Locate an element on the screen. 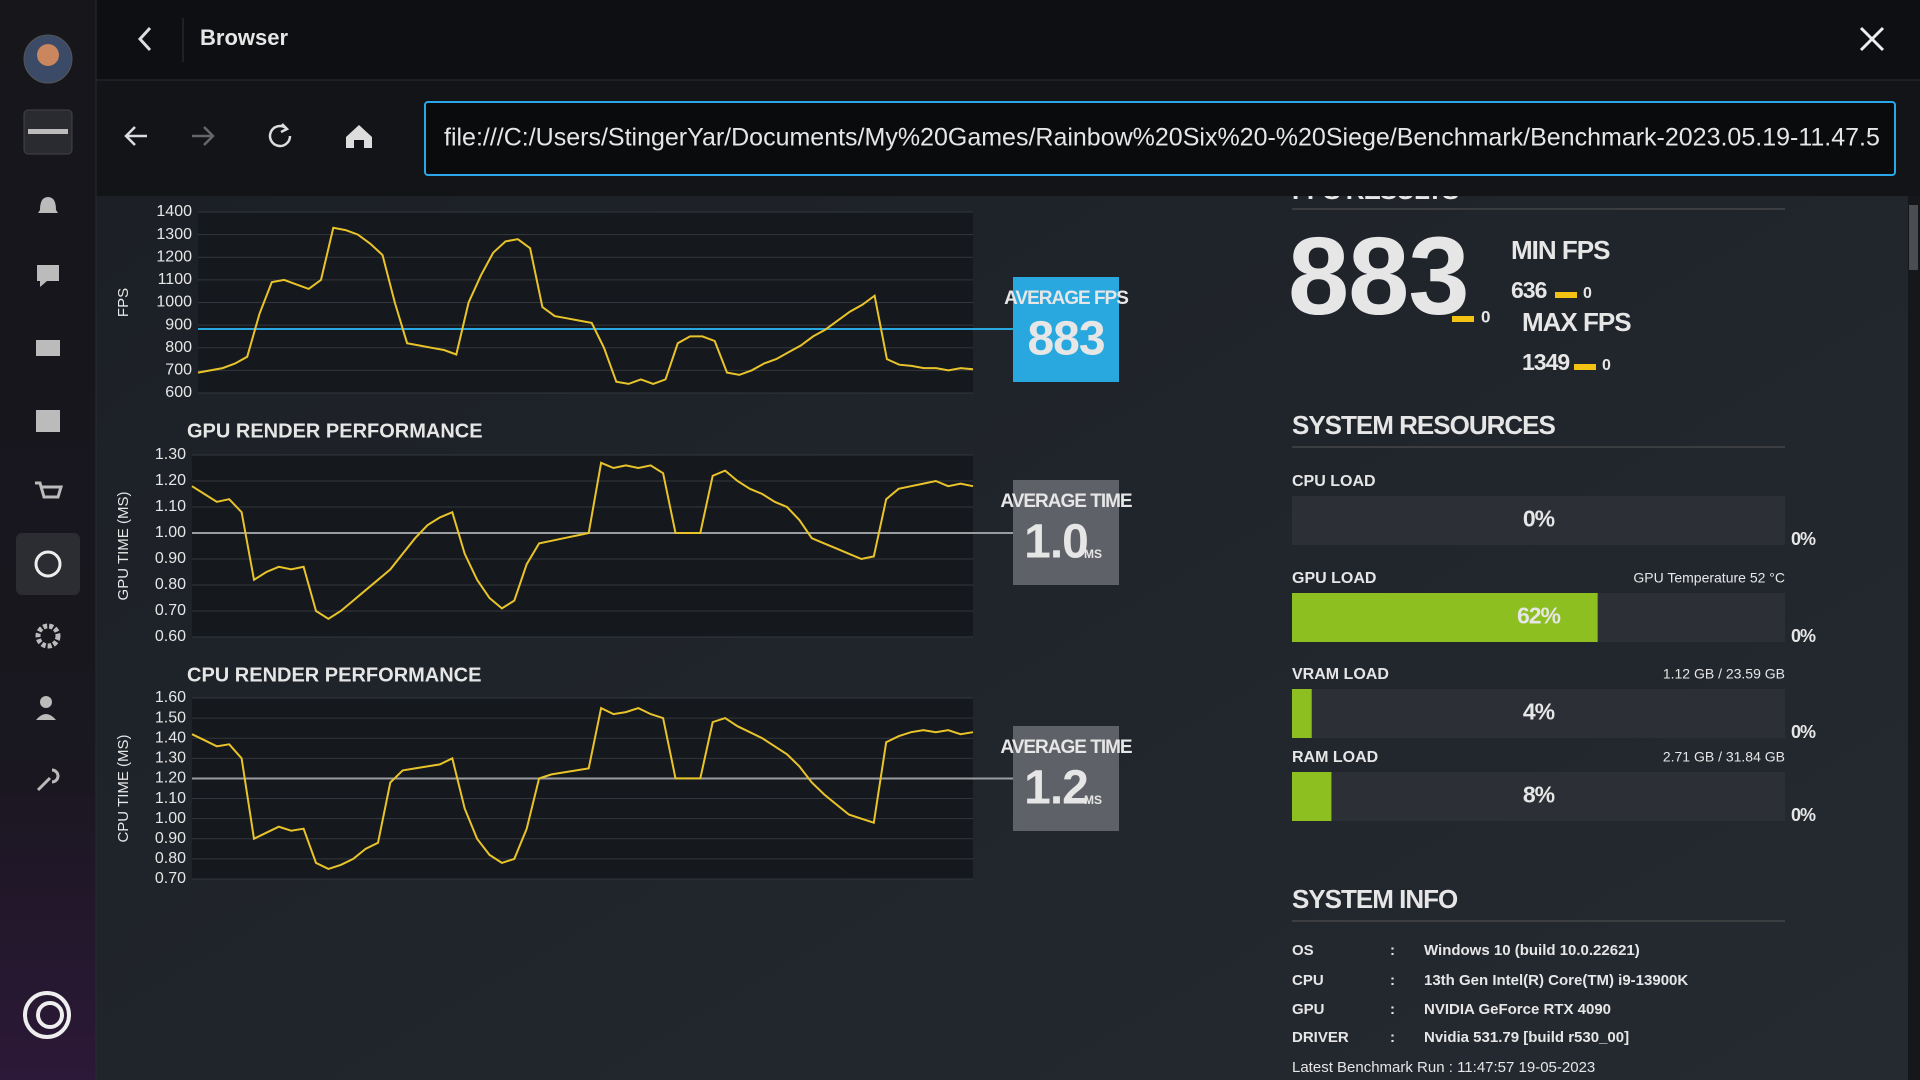  active-item is located at coordinates (48, 564).